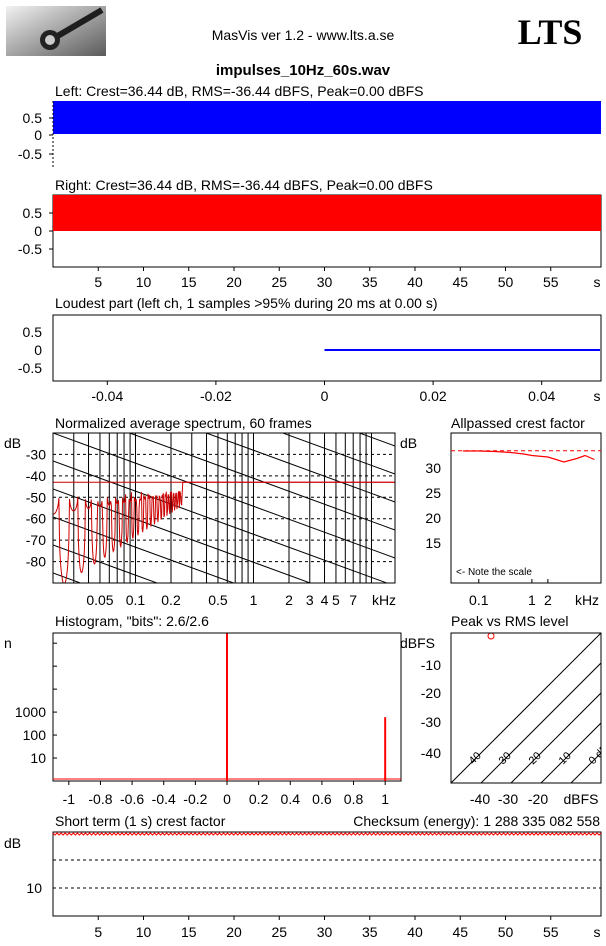 This screenshot has height=946, width=606. I want to click on crest-ylabel: dB, so click(408, 443).